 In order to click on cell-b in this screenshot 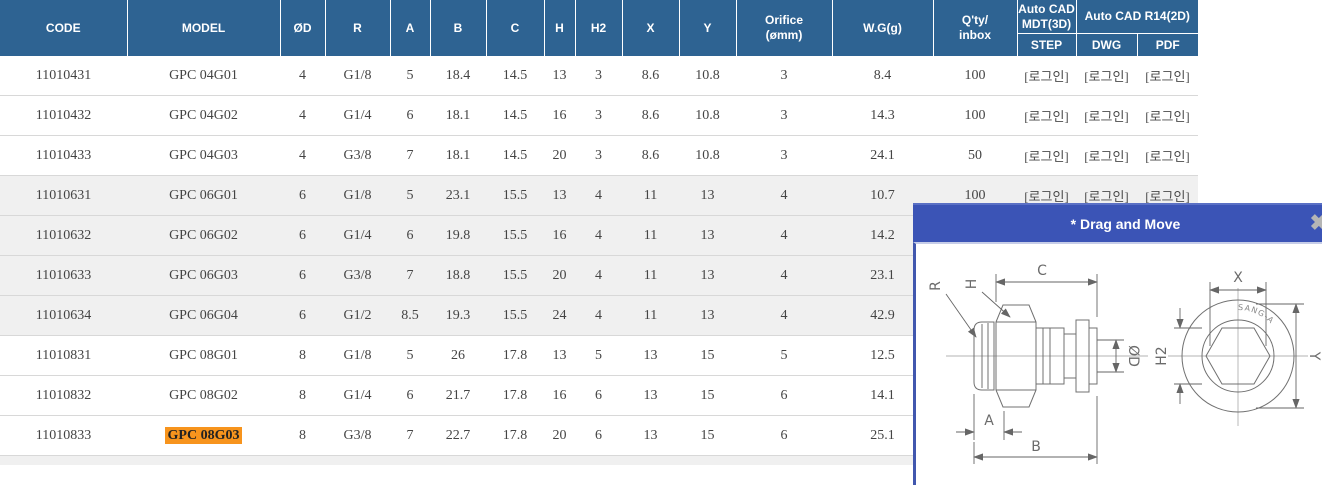, I will do `click(458, 460)`.